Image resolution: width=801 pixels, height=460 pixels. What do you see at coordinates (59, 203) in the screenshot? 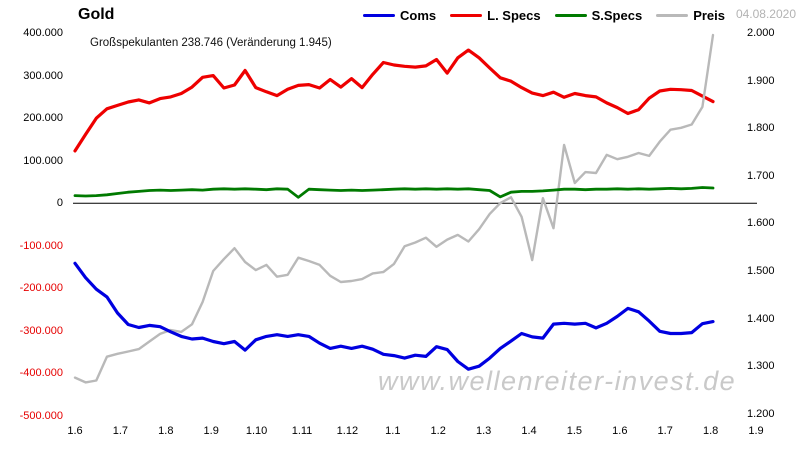
I see `left-axis-tick: 0` at bounding box center [59, 203].